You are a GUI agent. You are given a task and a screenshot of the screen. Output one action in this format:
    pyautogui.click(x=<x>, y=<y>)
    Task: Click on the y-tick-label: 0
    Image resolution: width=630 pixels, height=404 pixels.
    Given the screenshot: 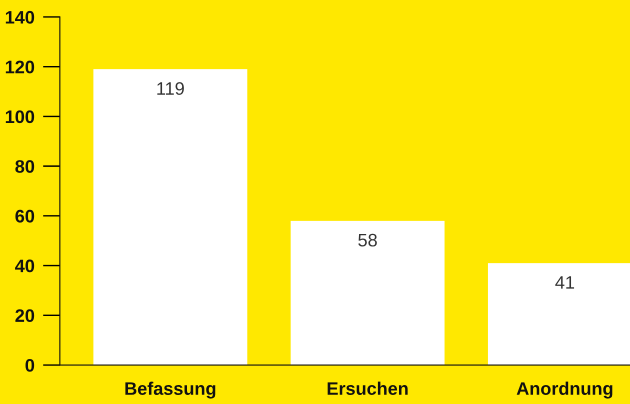 What is the action you would take?
    pyautogui.click(x=30, y=365)
    